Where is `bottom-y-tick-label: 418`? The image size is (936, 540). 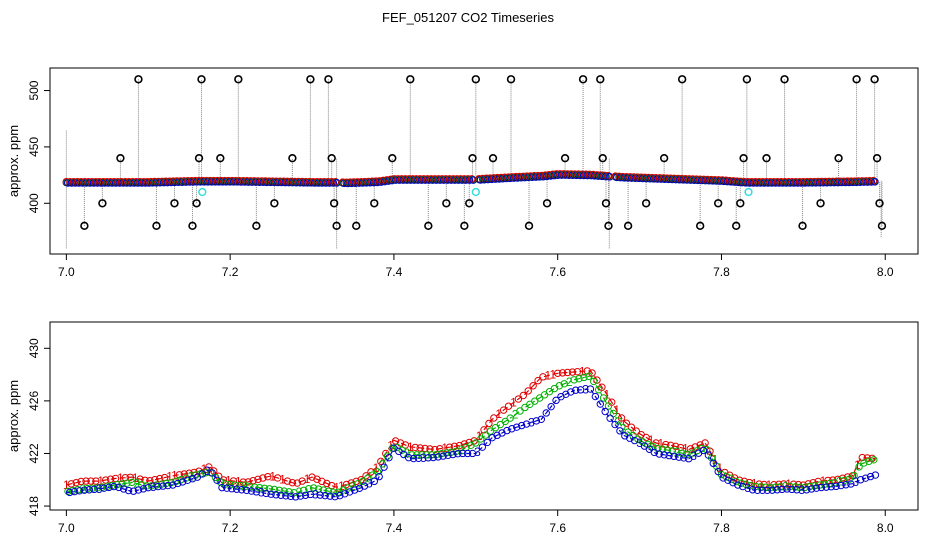 bottom-y-tick-label: 418 is located at coordinates (34, 506).